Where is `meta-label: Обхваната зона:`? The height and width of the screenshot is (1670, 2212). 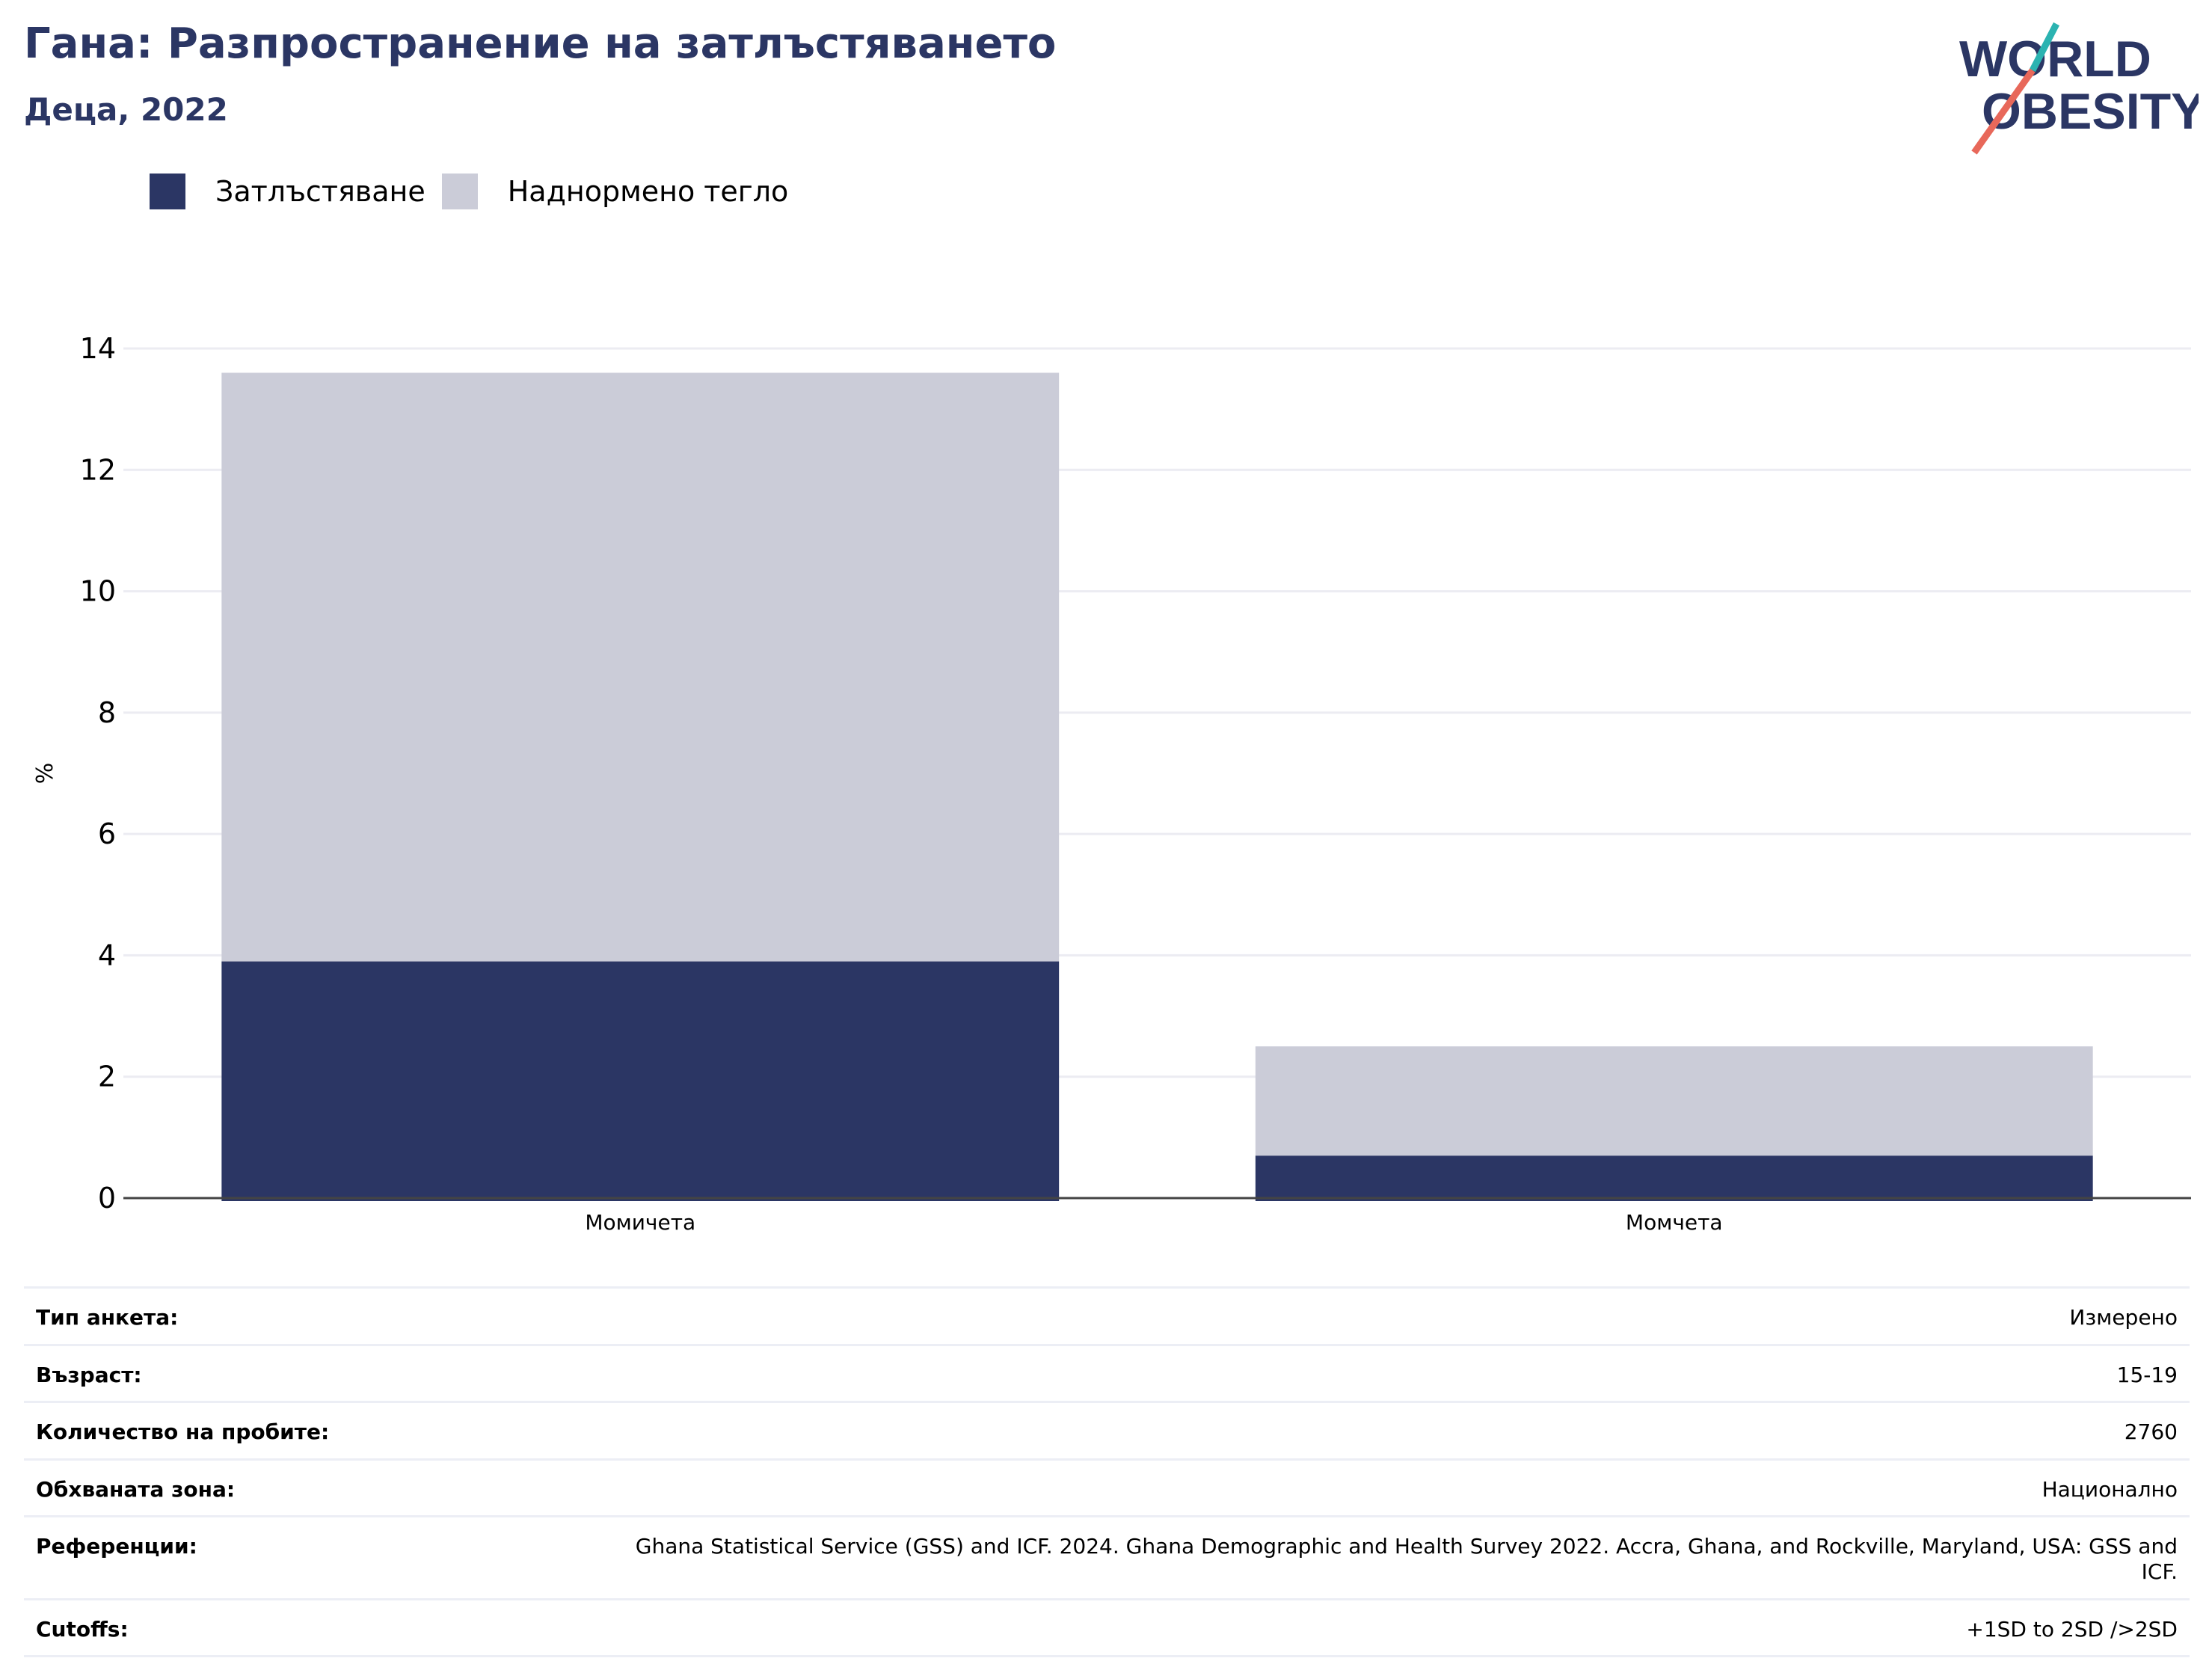 meta-label: Обхваната зона: is located at coordinates (136, 1489).